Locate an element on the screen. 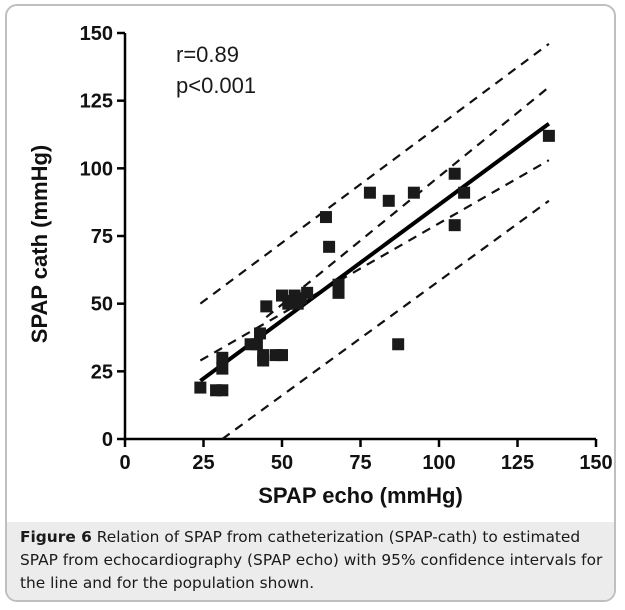  annotation-r: r=0.89 is located at coordinates (207, 54).